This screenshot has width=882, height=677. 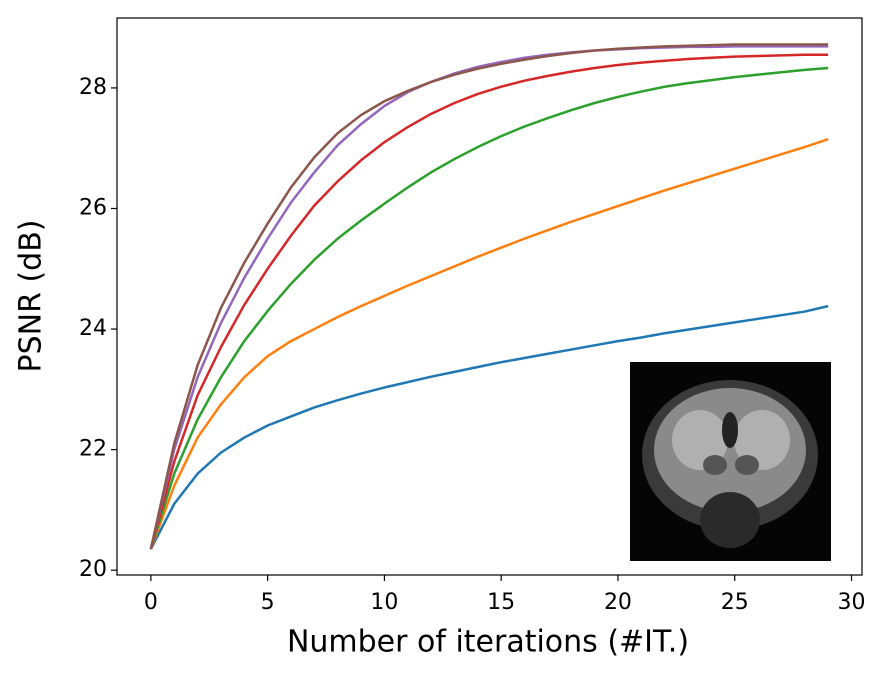 What do you see at coordinates (31, 296) in the screenshot?
I see `y-axis-label: PSNR (dB)` at bounding box center [31, 296].